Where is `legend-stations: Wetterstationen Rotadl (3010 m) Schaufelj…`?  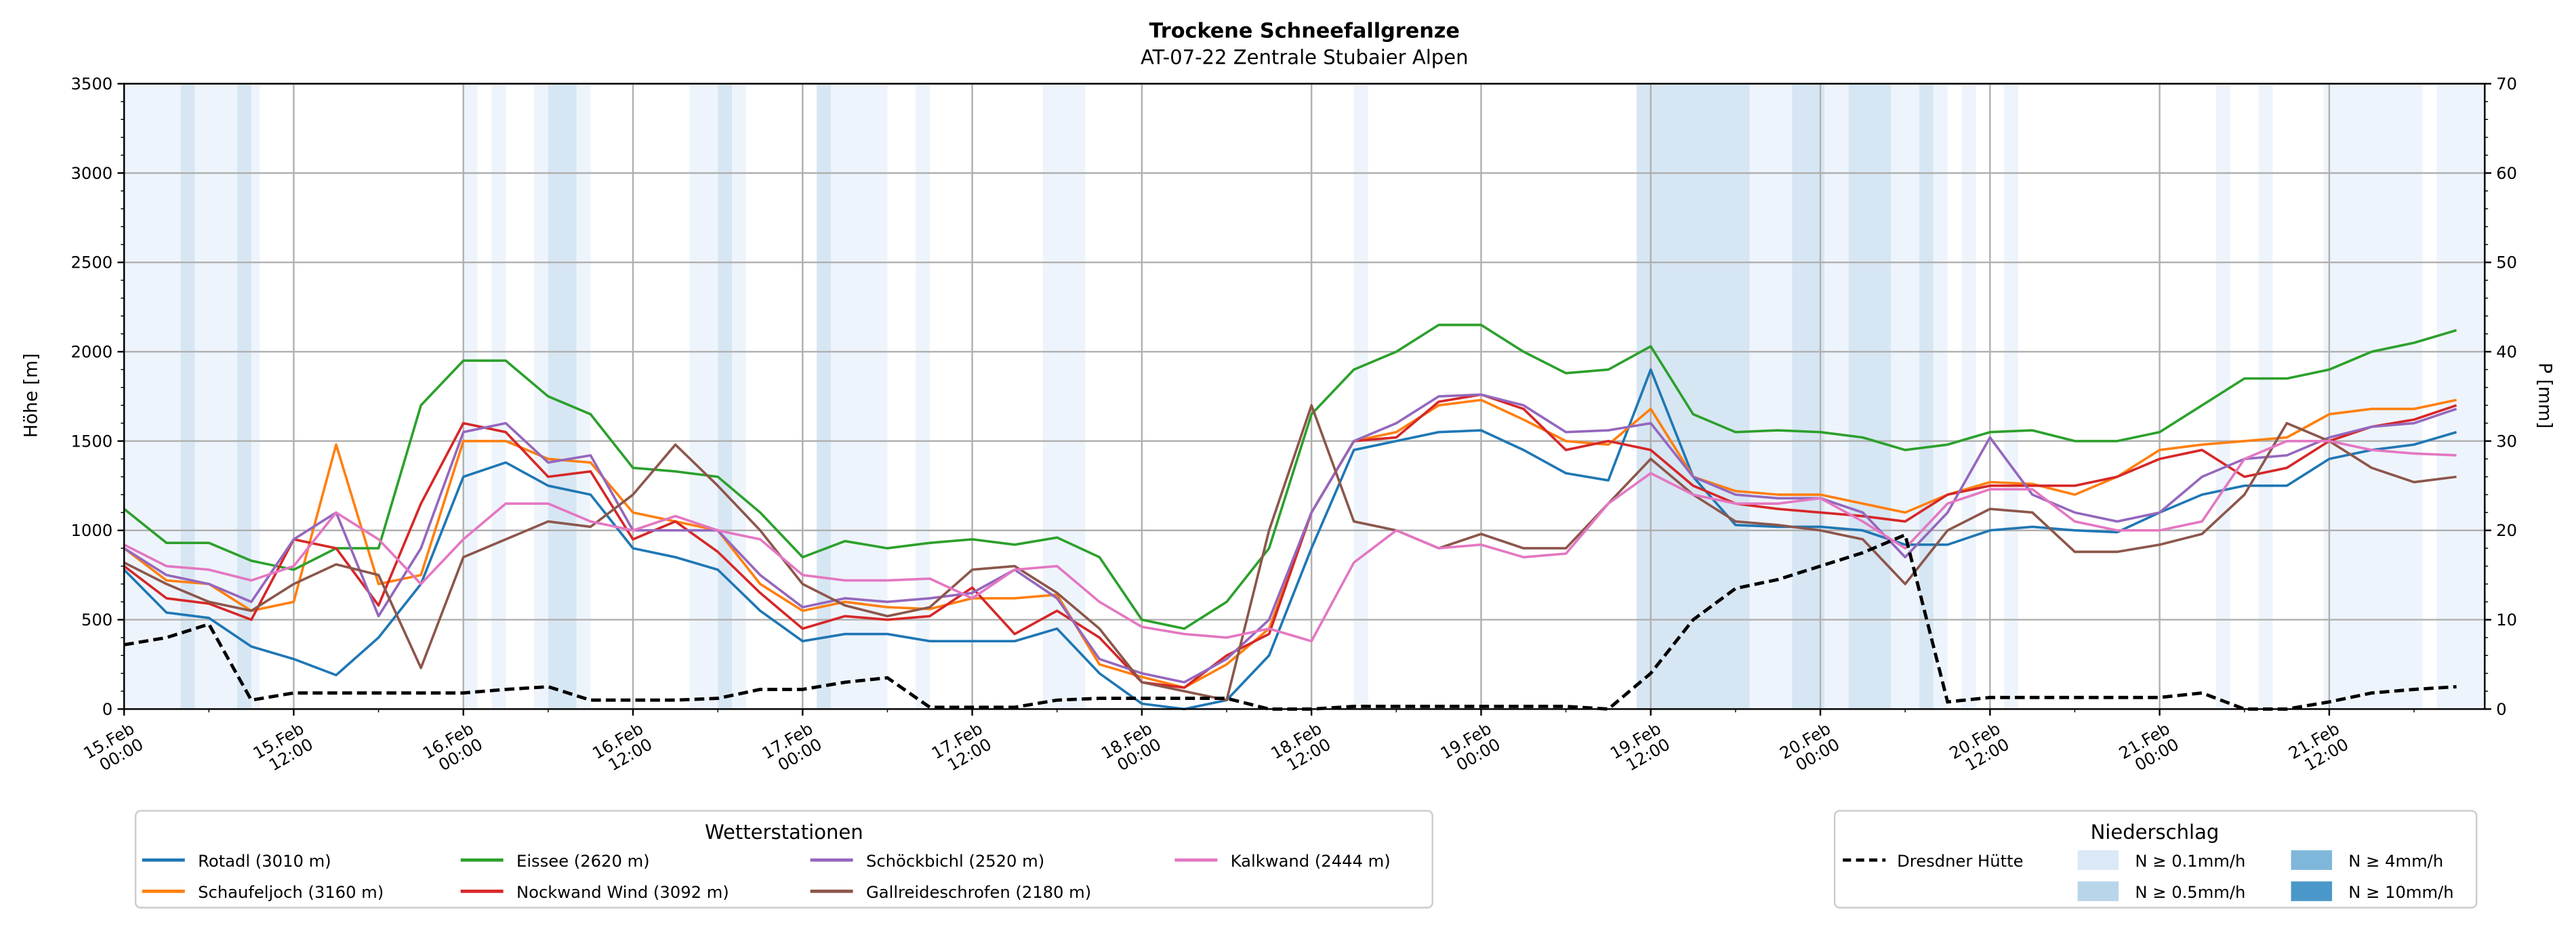
legend-stations: Wetterstationen Rotadl (3010 m) Schaufelj… is located at coordinates (783, 859).